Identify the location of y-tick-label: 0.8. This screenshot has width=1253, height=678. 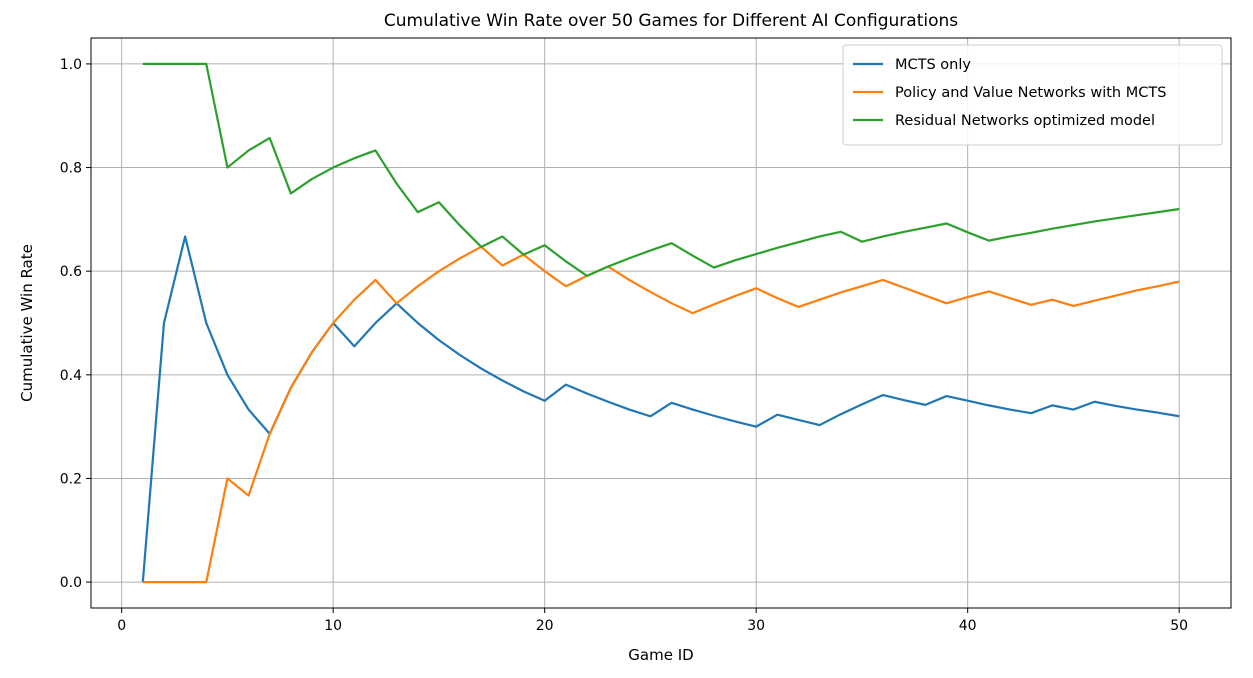
(71, 169).